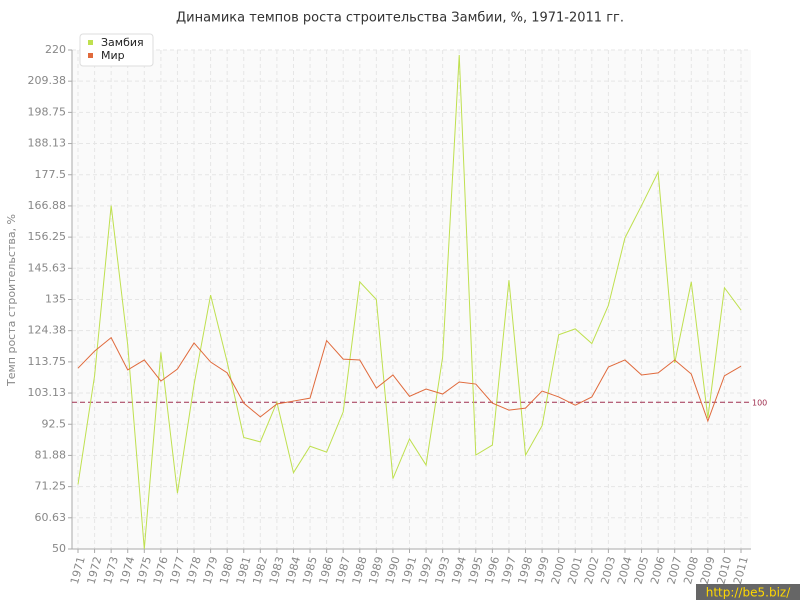  I want to click on legend-label: Замбия, so click(122, 42).